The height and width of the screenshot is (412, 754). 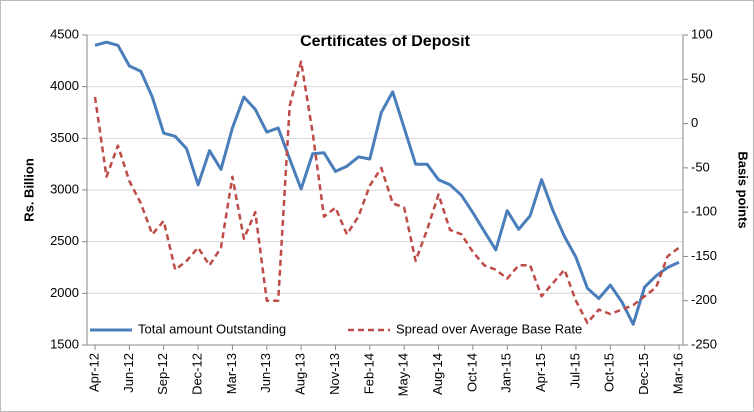 I want to click on x-tick-label: Mar-13, so click(x=231, y=373).